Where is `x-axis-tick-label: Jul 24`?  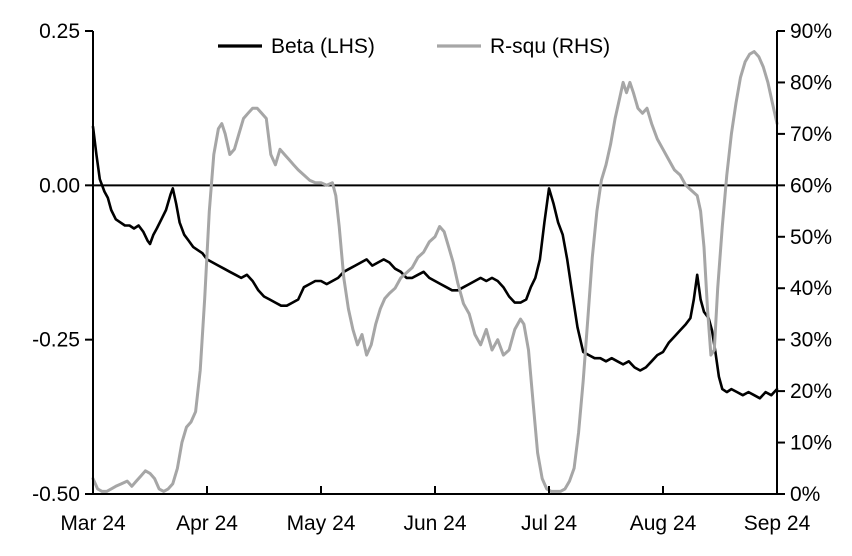 x-axis-tick-label: Jul 24 is located at coordinates (549, 523).